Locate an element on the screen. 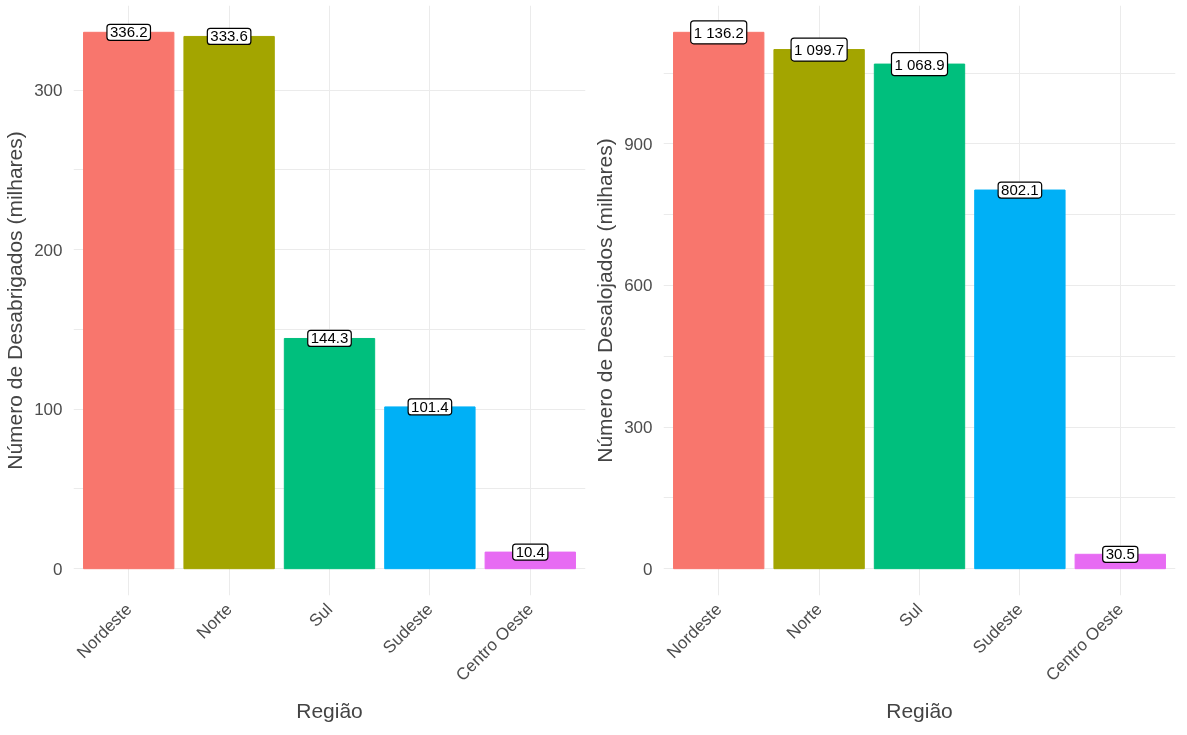  data-label: 333.6 is located at coordinates (229, 36).